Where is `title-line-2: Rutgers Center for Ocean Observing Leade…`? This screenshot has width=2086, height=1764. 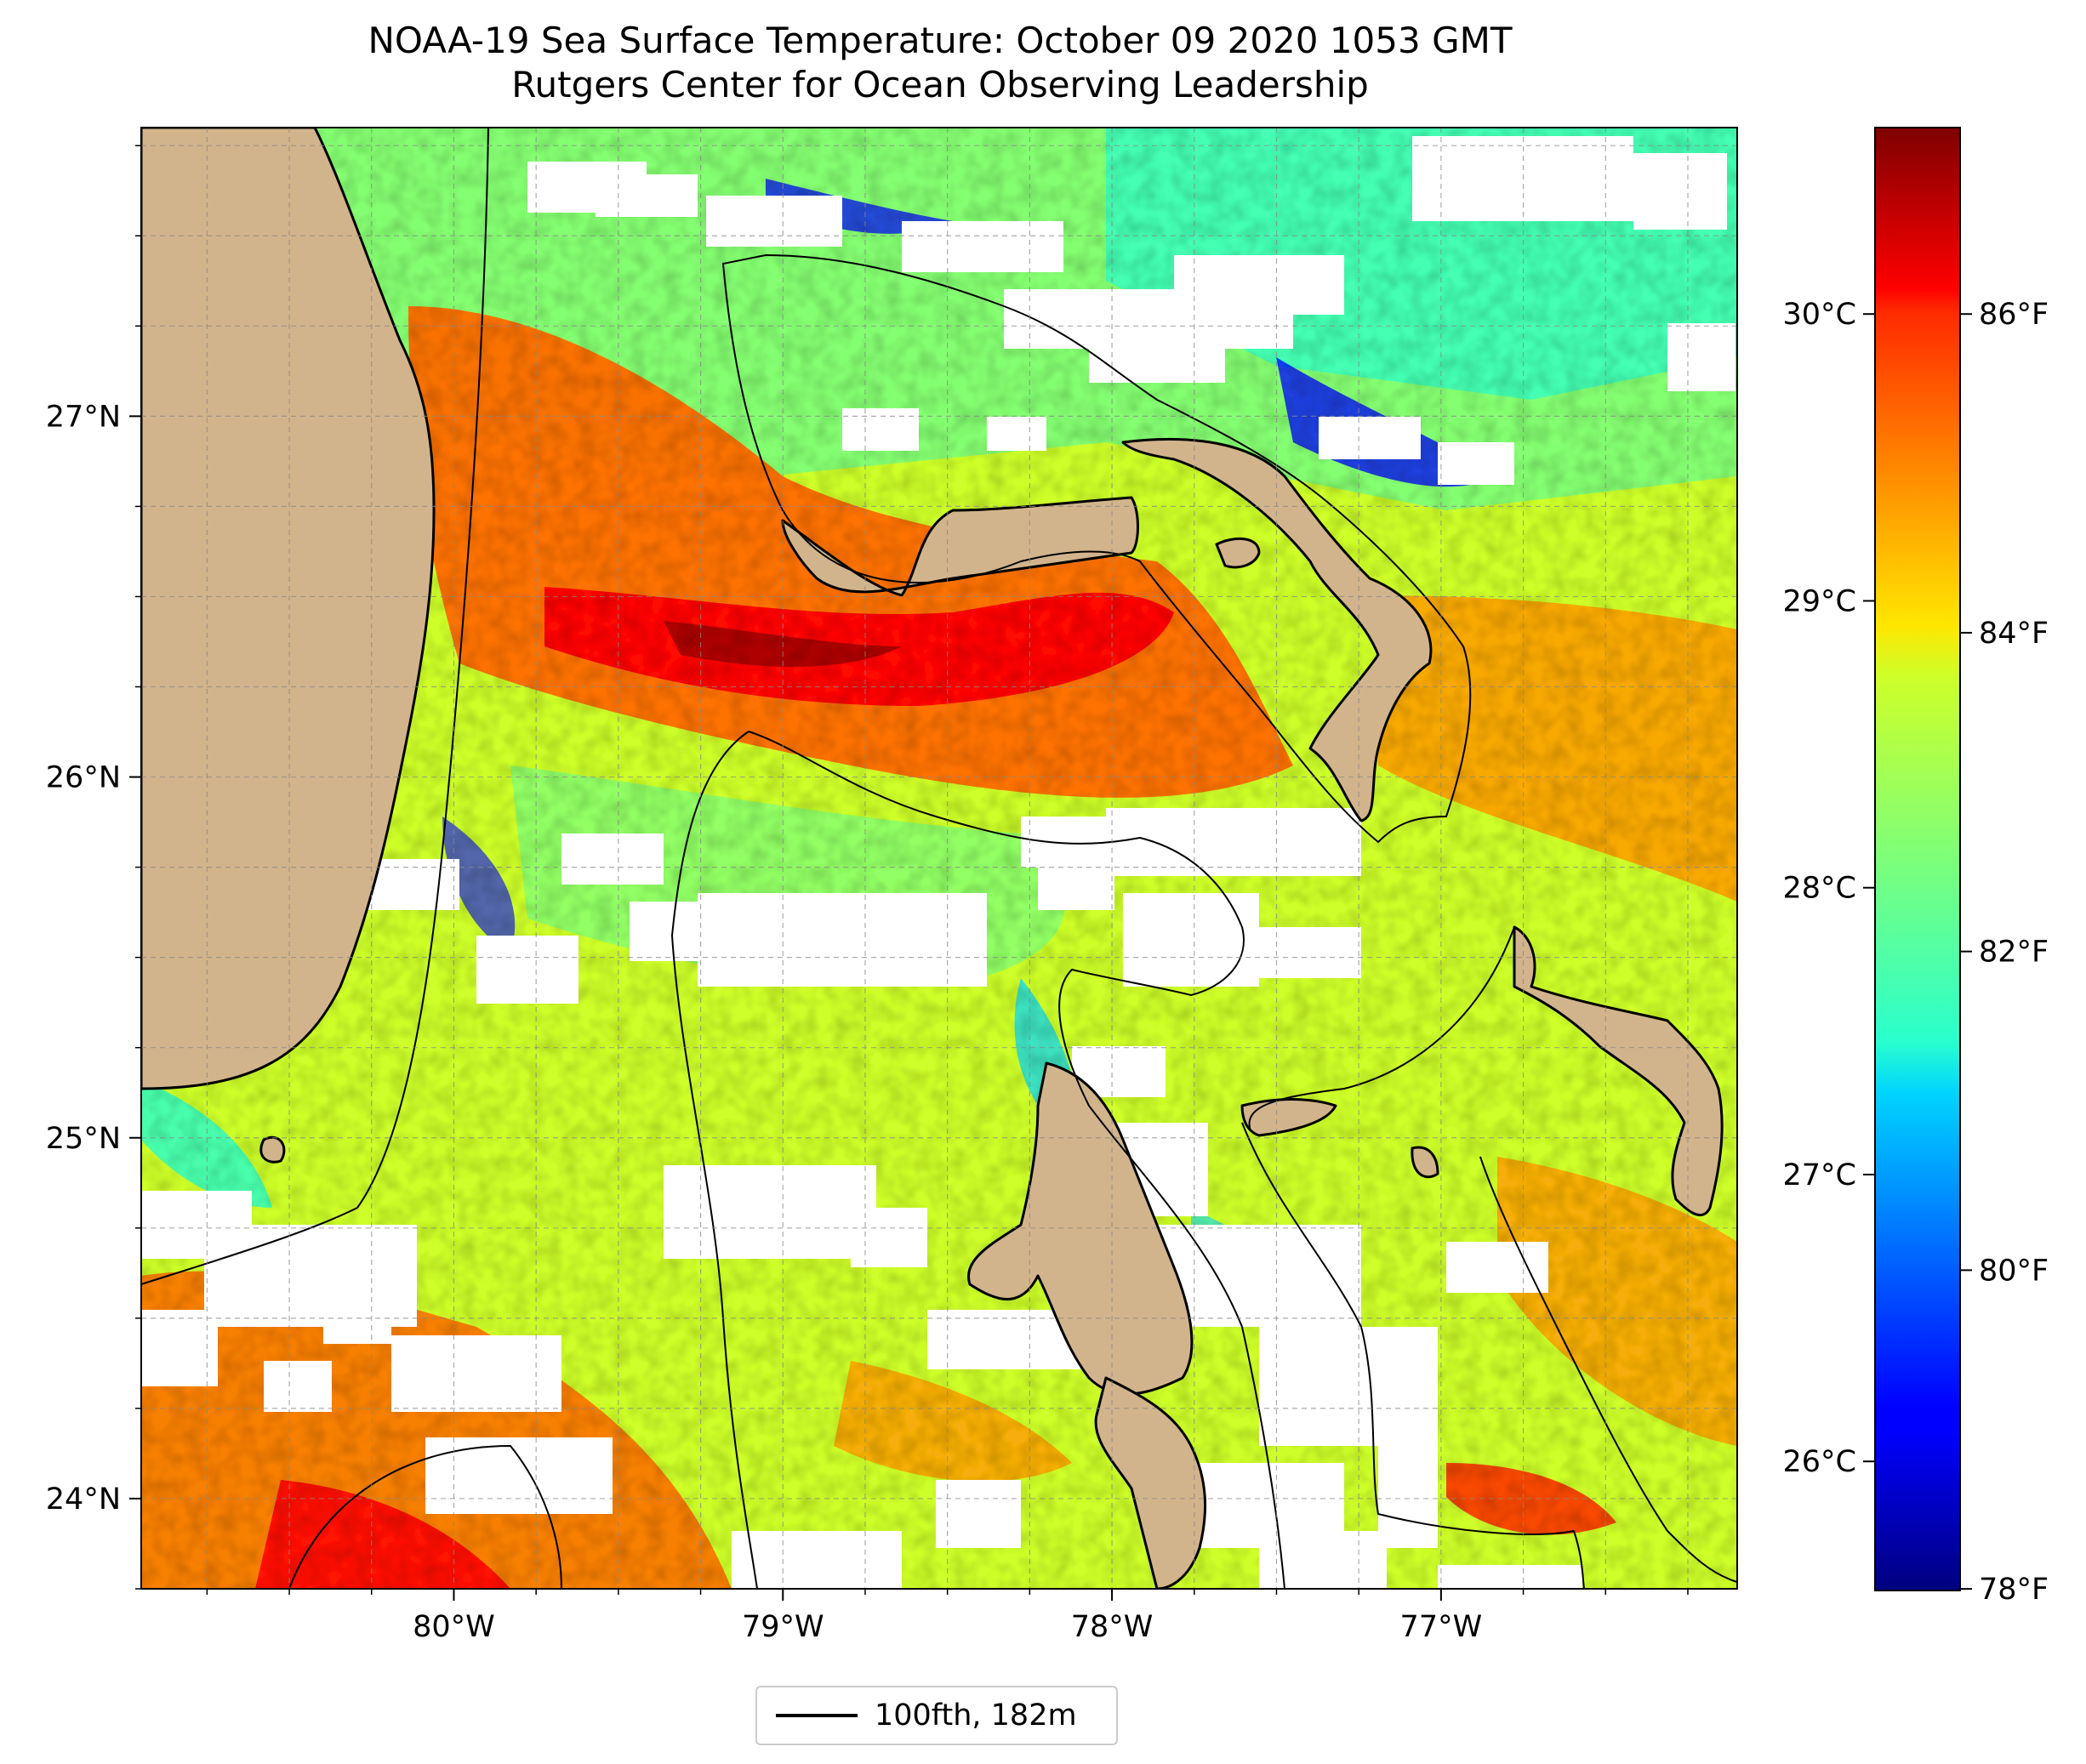 title-line-2: Rutgers Center for Ocean Observing Leade… is located at coordinates (940, 84).